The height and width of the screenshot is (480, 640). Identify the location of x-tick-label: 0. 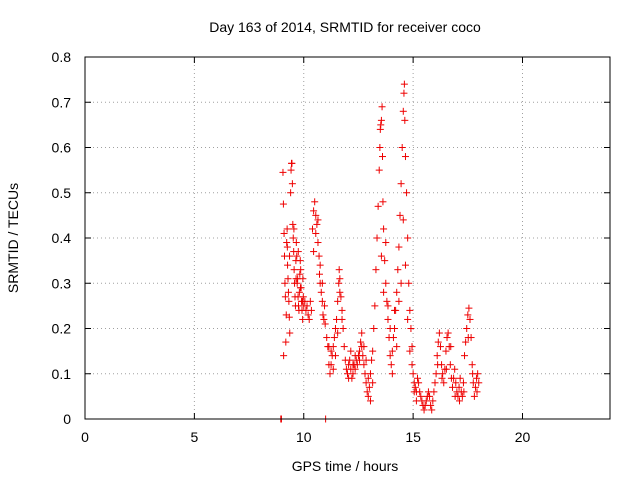
(85, 437).